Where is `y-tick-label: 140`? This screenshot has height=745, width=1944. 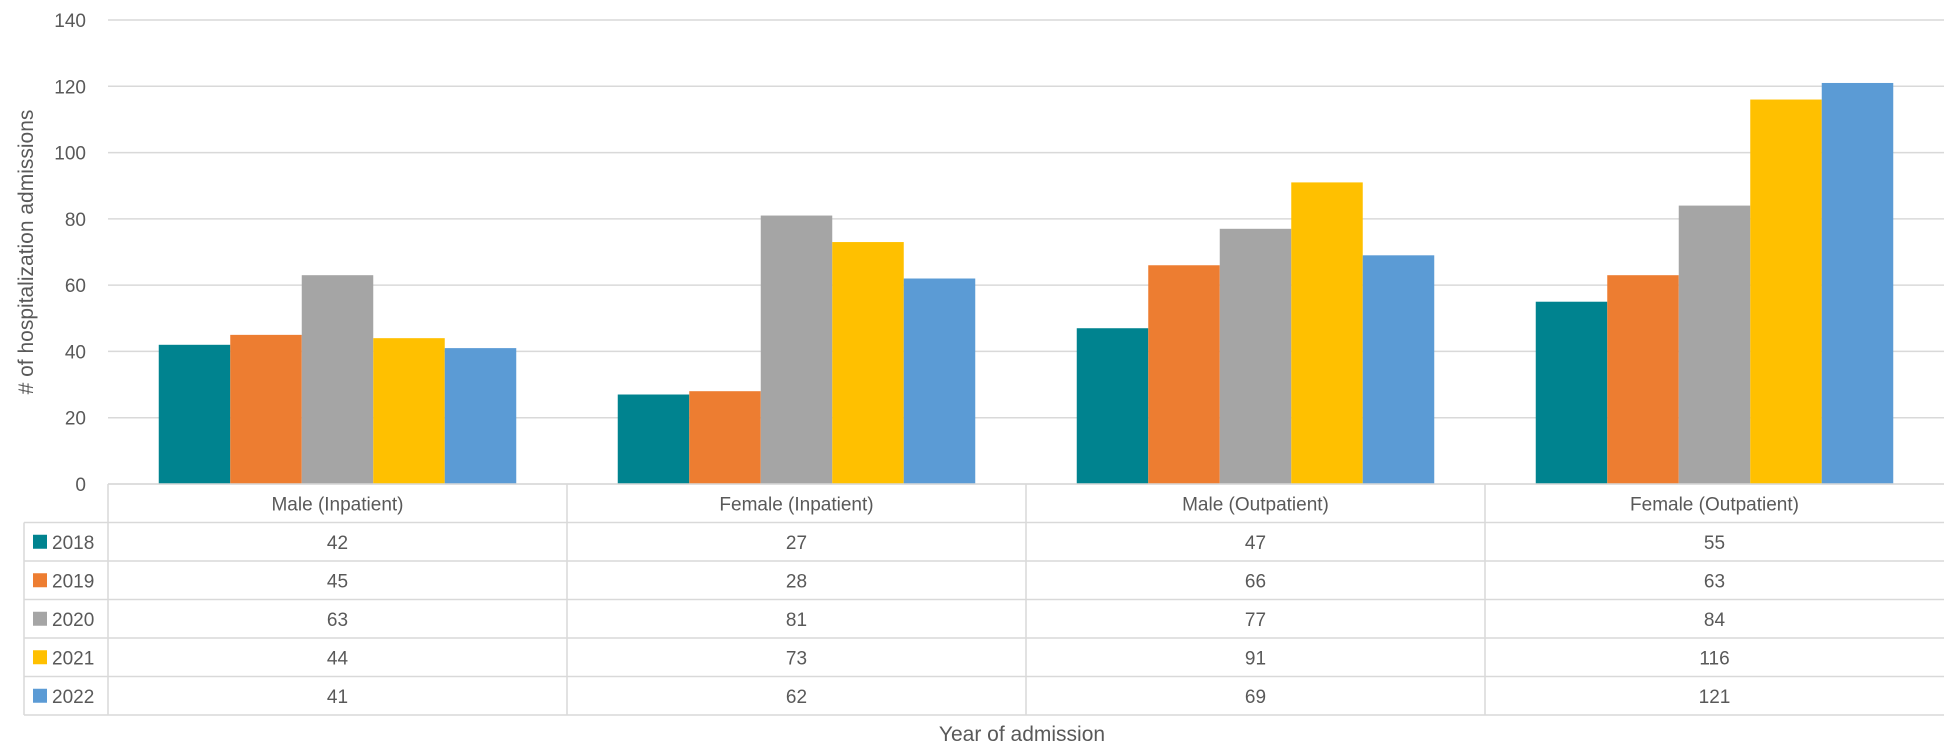 y-tick-label: 140 is located at coordinates (70, 21).